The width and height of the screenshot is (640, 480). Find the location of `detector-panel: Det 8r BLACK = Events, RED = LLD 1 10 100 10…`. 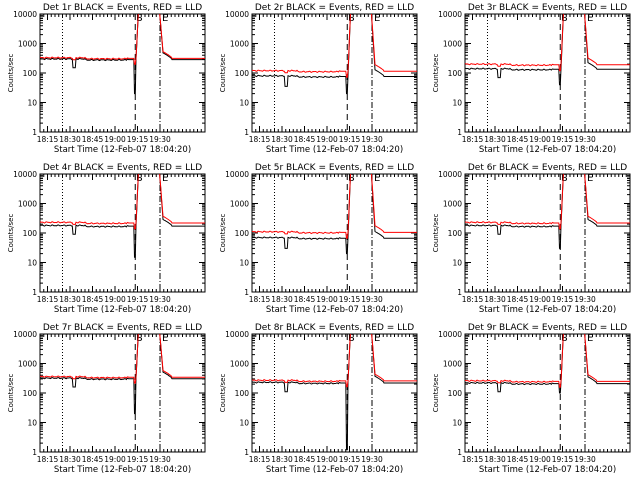

detector-panel: Det 8r BLACK = Events, RED = LLD 1 10 100 10… is located at coordinates (318, 399).